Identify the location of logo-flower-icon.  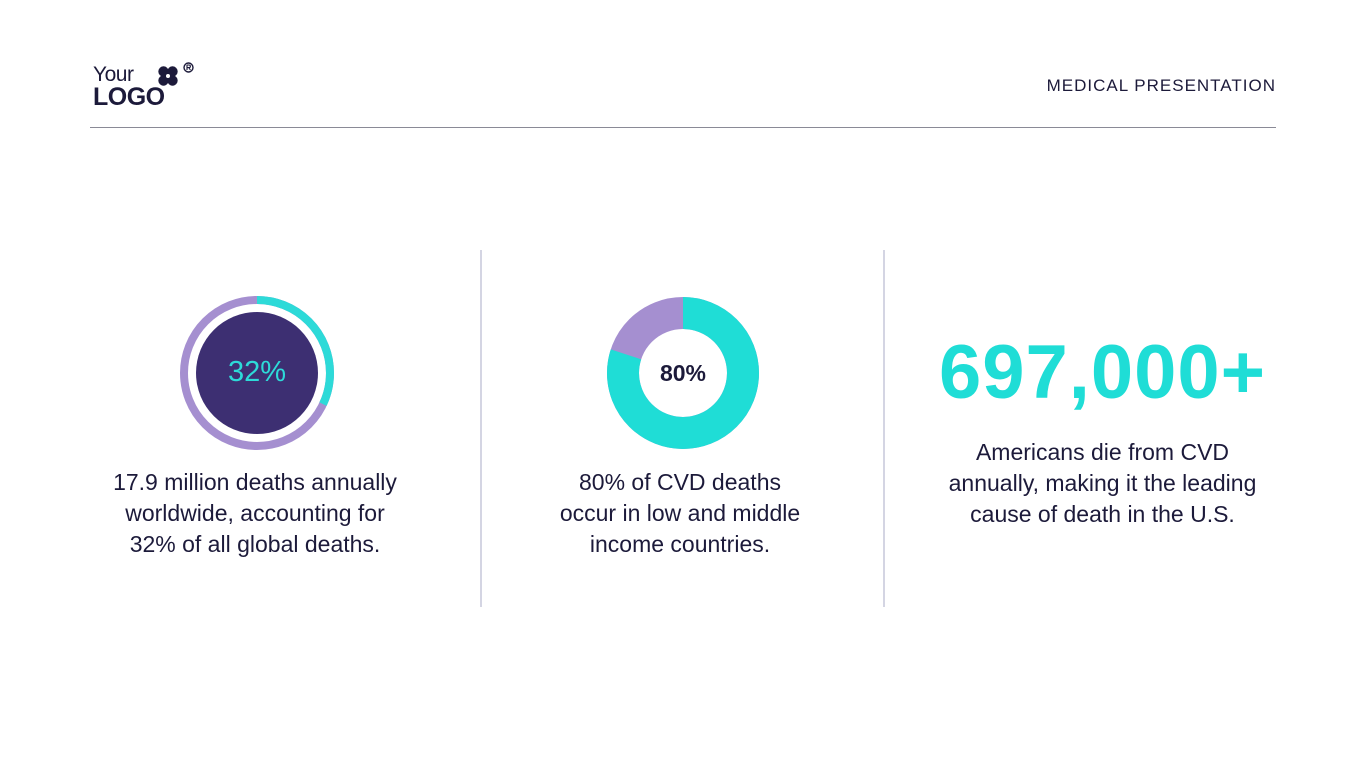
(168, 76).